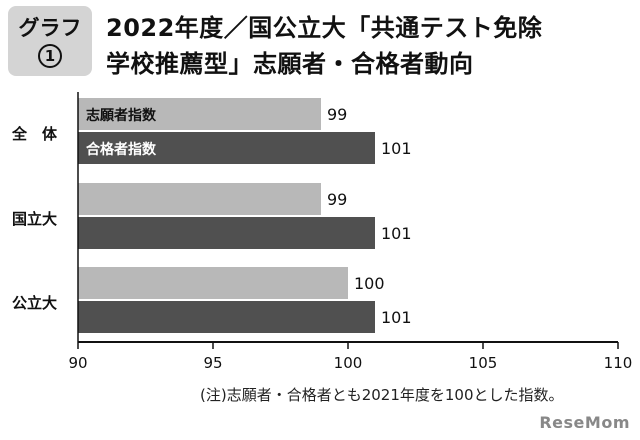 This screenshot has height=440, width=640. I want to click on x-tick-label: 90, so click(77, 363).